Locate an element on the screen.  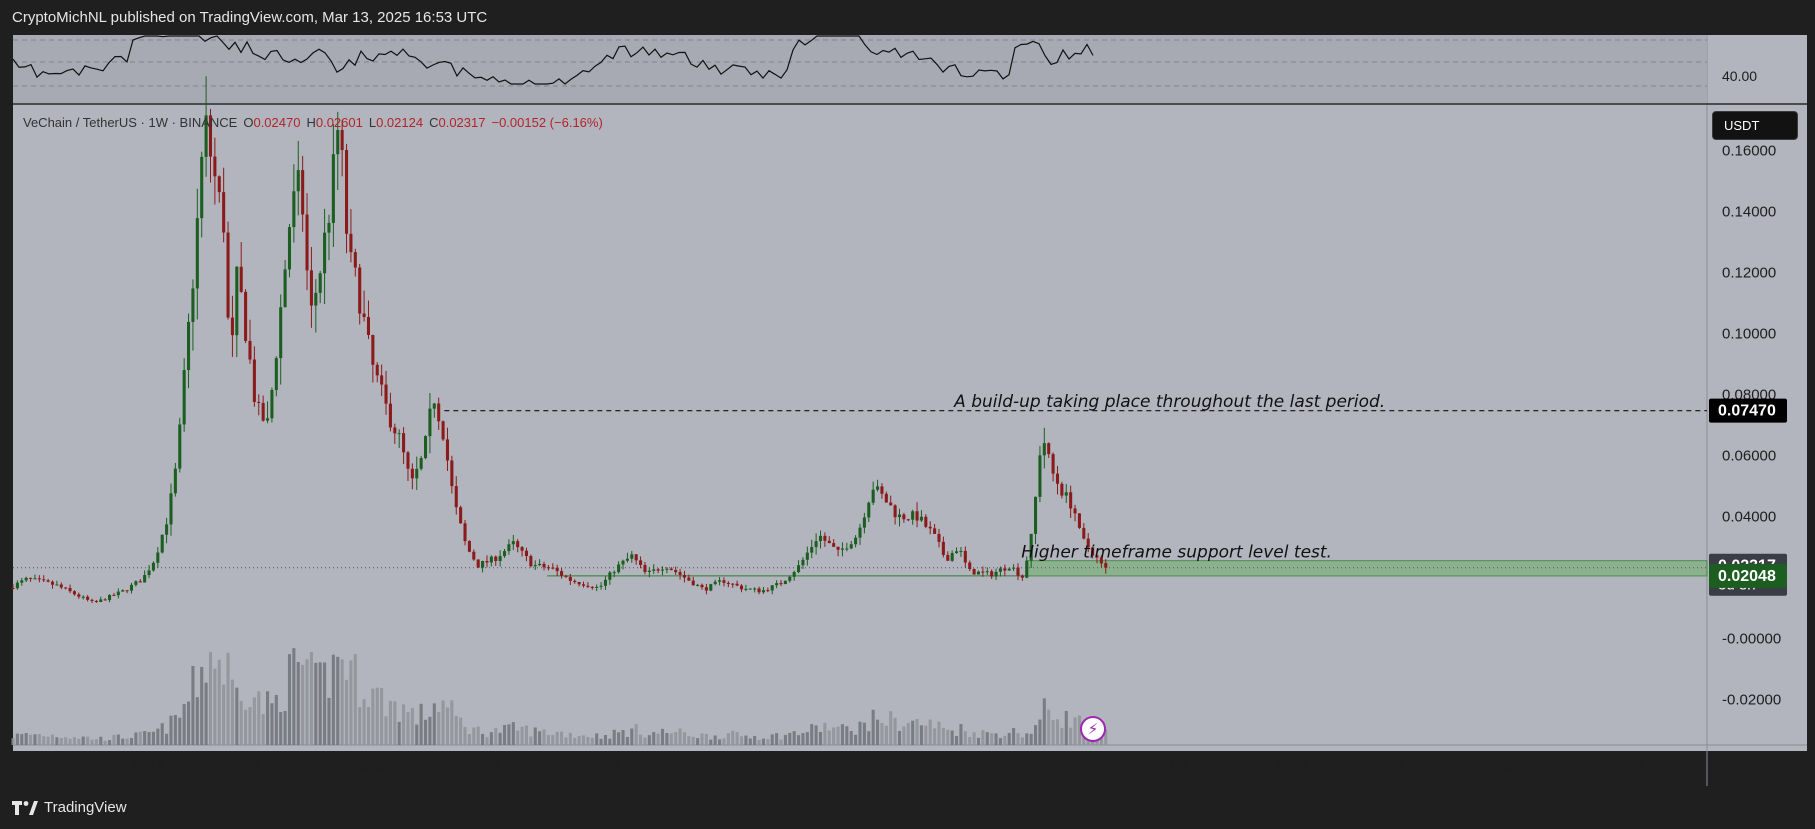
open-value: 0.02470 is located at coordinates (277, 122).